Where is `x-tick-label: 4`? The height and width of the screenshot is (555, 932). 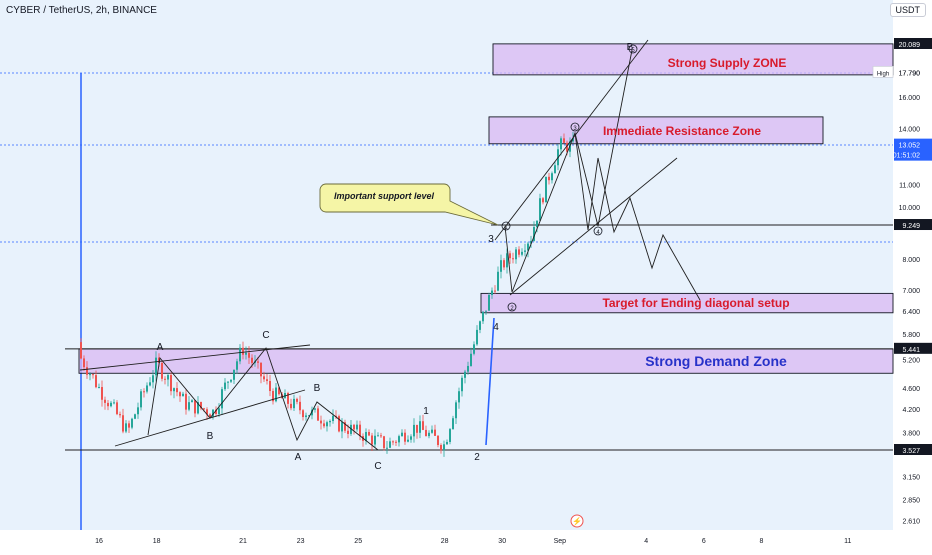 x-tick-label: 4 is located at coordinates (646, 541).